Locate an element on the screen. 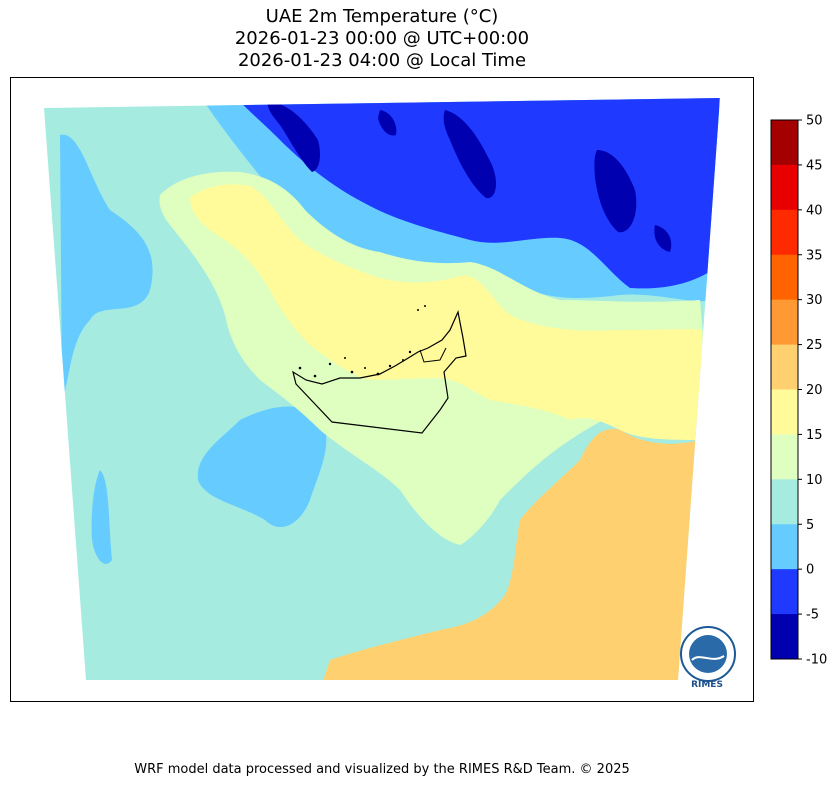 Image resolution: width=840 pixels, height=788 pixels. colorbar-tick-label: 0 is located at coordinates (810, 570).